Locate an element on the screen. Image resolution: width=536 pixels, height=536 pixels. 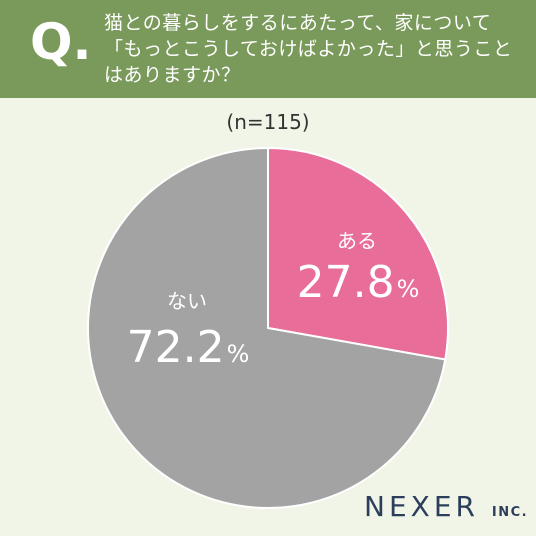
slice-unit-nai: % is located at coordinates (238, 354).